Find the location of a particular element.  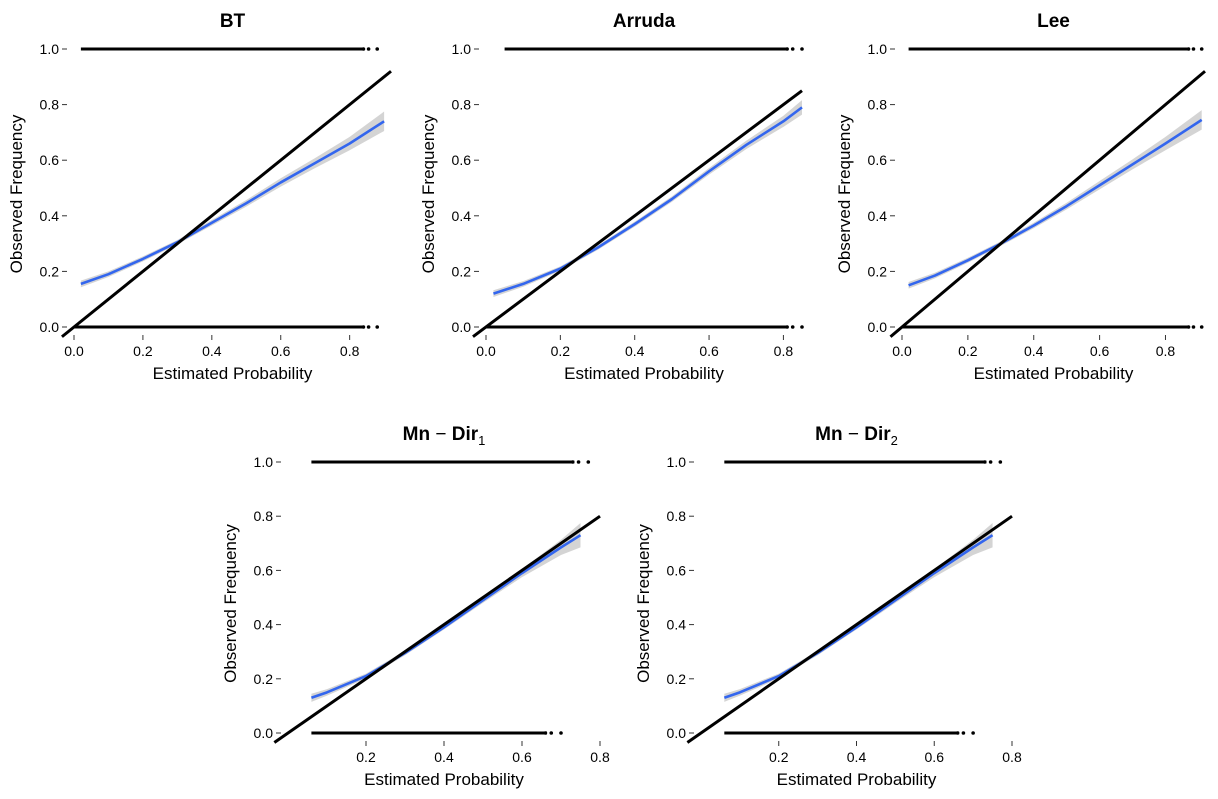

panel-title: Mn − Dir2 is located at coordinates (856, 436).